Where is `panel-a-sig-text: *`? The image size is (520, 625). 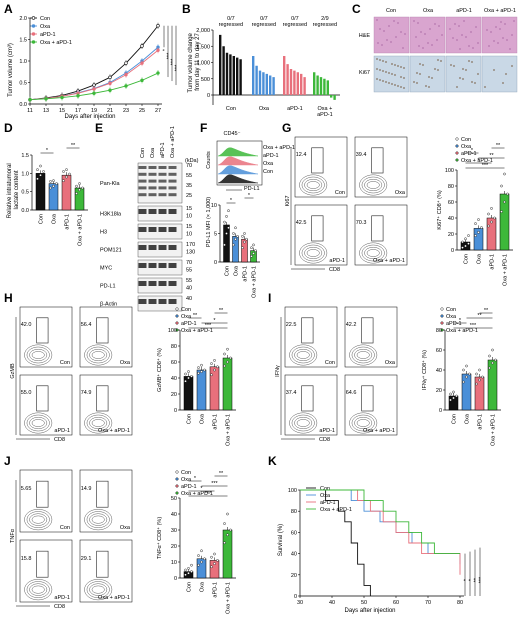
panel-a-sig-text: * is located at coordinates (166, 49).